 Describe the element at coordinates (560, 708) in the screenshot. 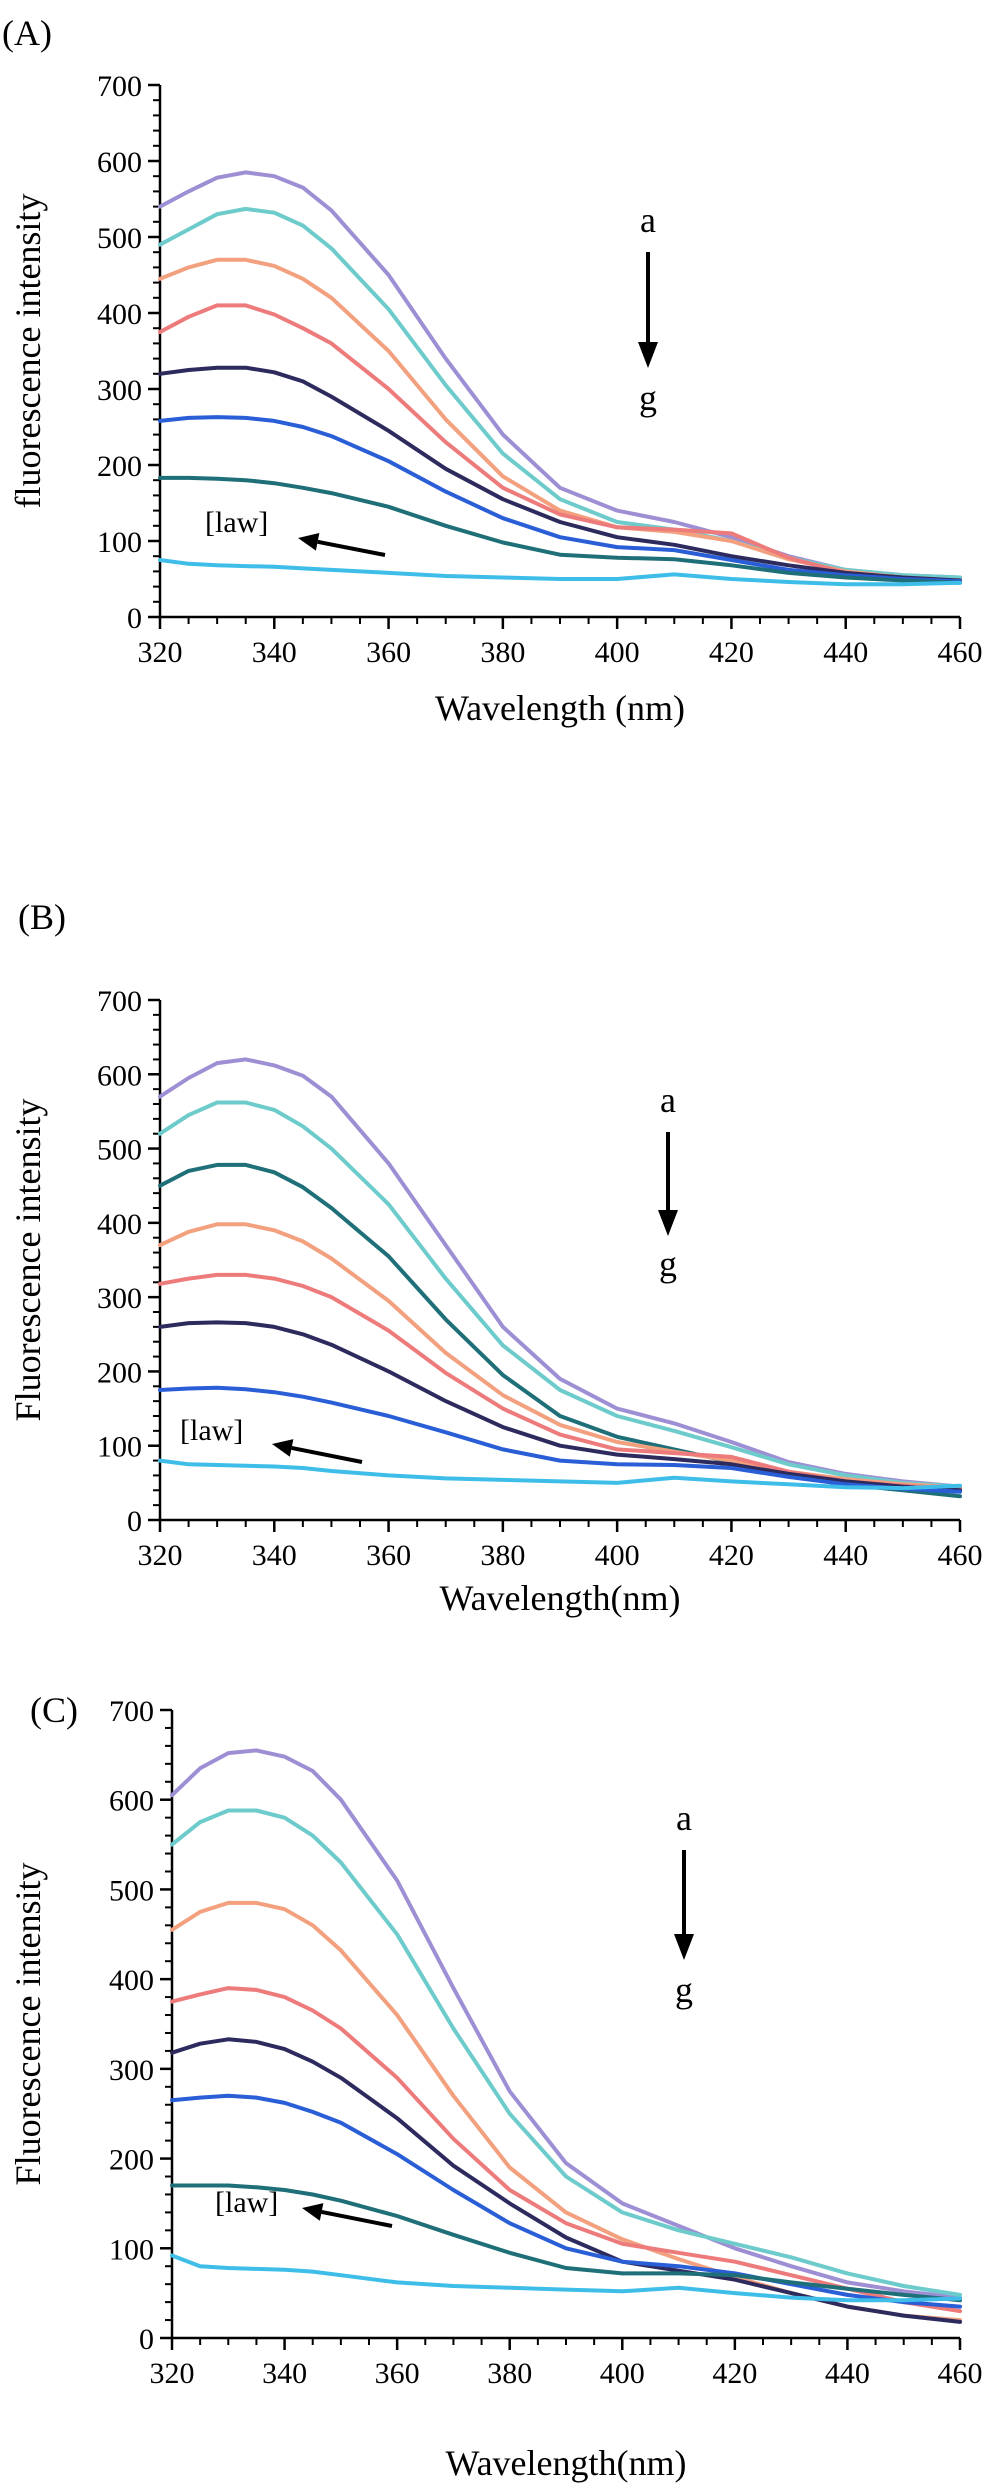

I see `x-axis-label: Wavelength (nm)` at that location.